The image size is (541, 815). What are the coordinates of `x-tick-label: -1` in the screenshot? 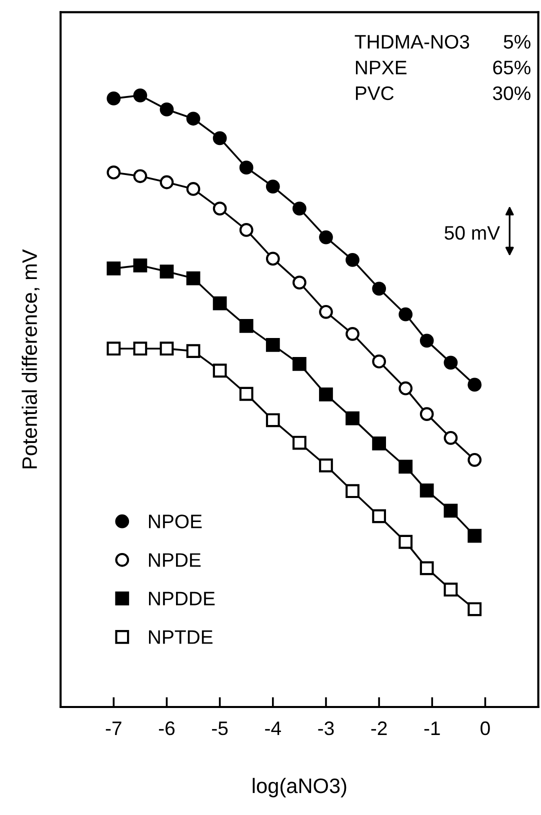 It's located at (432, 728).